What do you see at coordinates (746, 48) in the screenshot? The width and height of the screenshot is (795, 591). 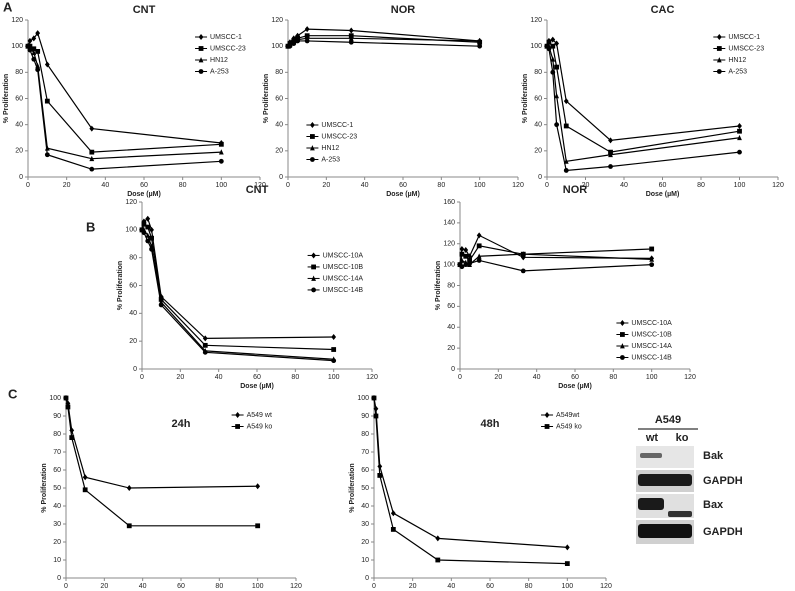 I see `legend-label: UMSCC-23` at bounding box center [746, 48].